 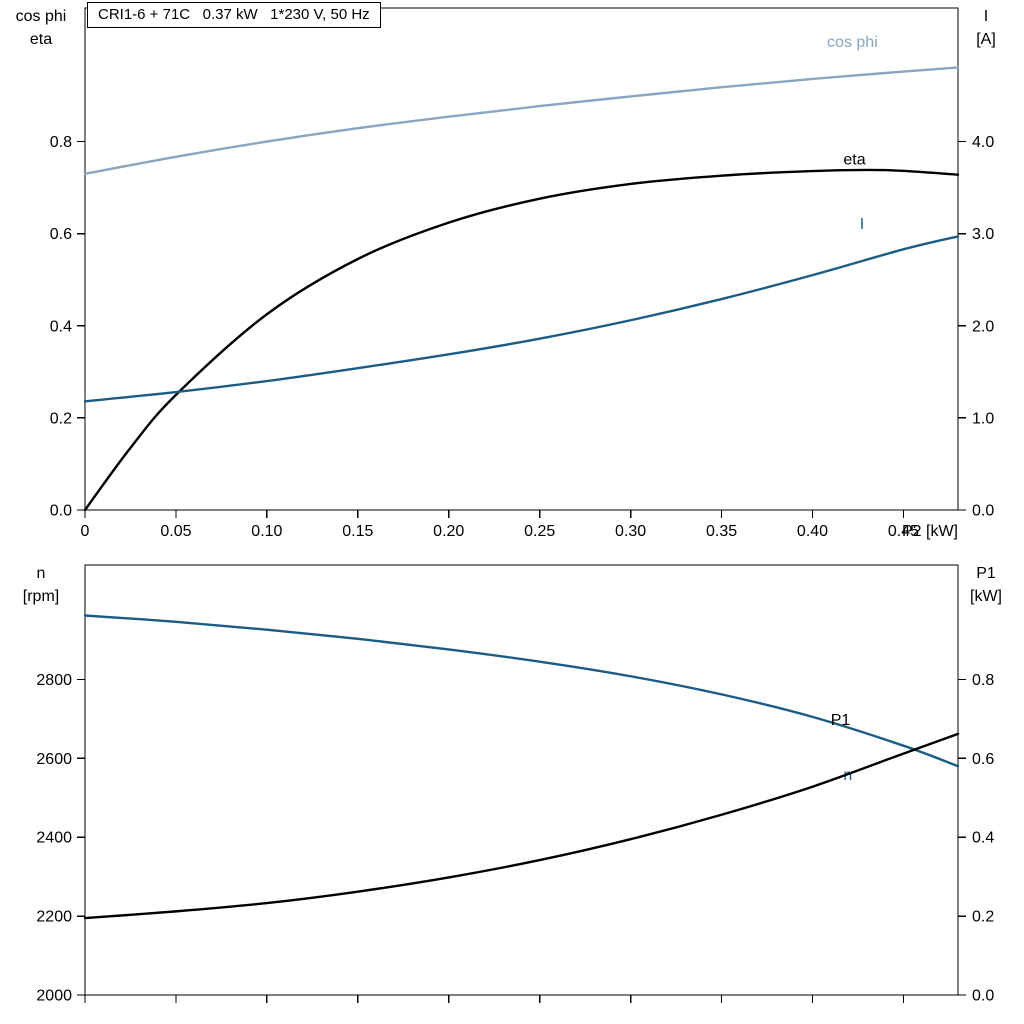 What do you see at coordinates (61, 326) in the screenshot?
I see `left-tick-label: 0.4` at bounding box center [61, 326].